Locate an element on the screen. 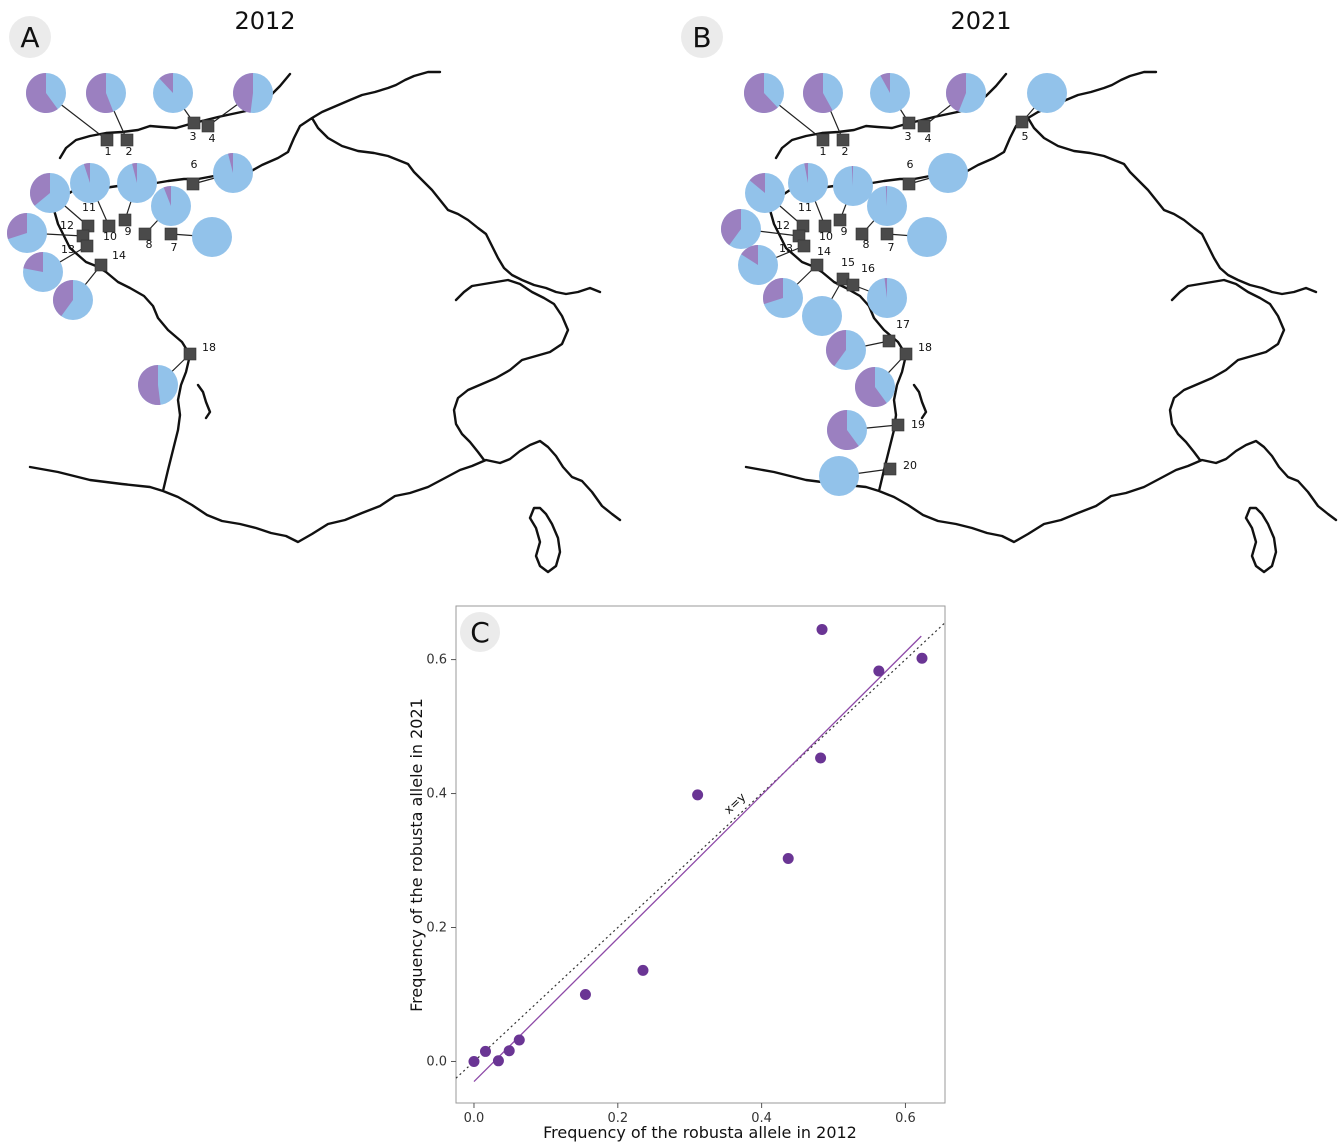  panel-c-letter: C is located at coordinates (480, 632).